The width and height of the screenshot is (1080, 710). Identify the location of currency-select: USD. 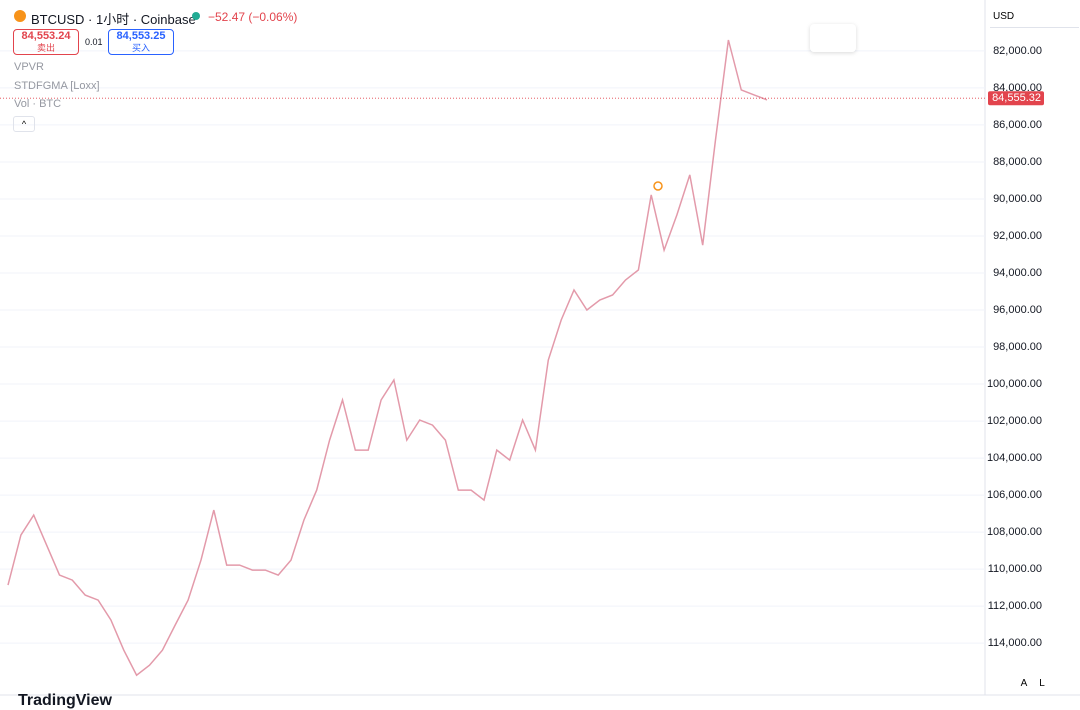
(1034, 17).